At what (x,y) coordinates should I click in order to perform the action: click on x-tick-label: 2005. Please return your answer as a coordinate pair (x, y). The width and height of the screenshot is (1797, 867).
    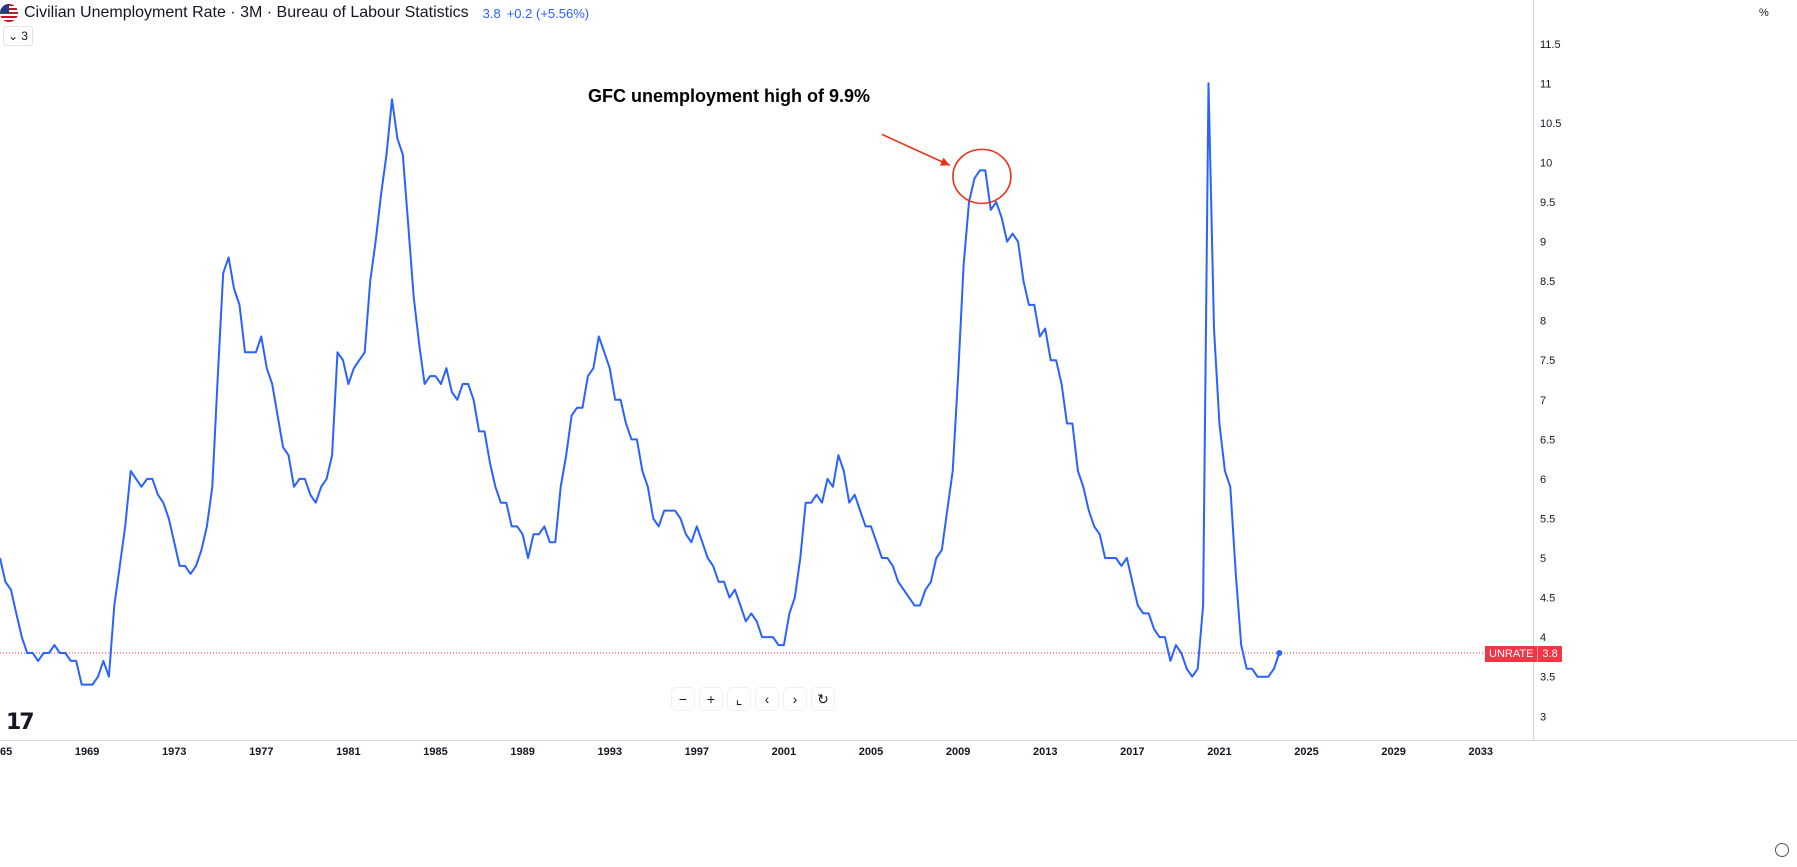
    Looking at the image, I should click on (871, 752).